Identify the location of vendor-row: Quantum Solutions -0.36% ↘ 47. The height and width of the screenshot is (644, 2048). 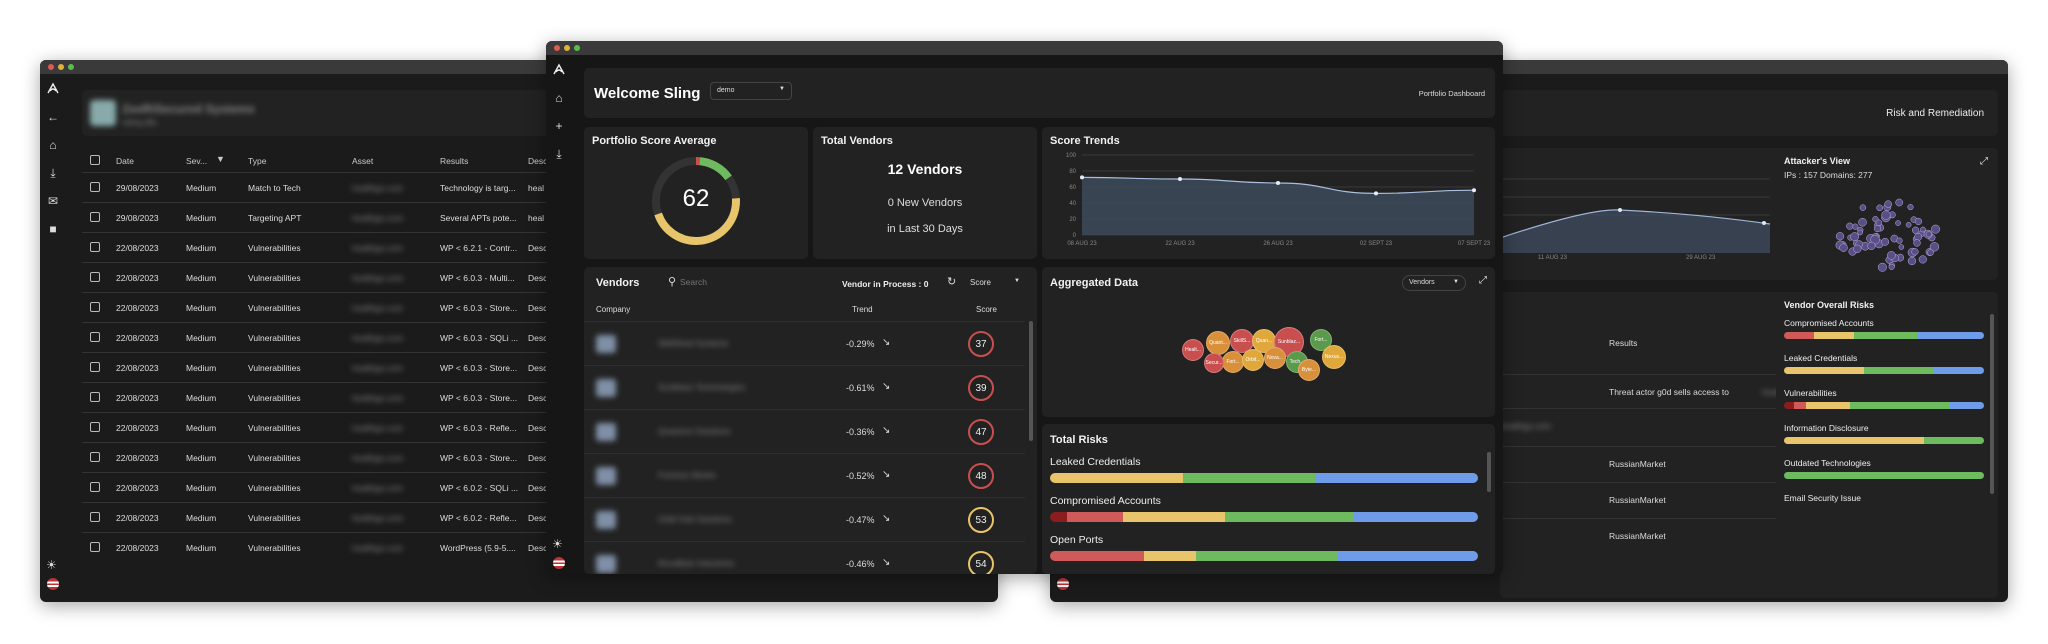
(804, 431).